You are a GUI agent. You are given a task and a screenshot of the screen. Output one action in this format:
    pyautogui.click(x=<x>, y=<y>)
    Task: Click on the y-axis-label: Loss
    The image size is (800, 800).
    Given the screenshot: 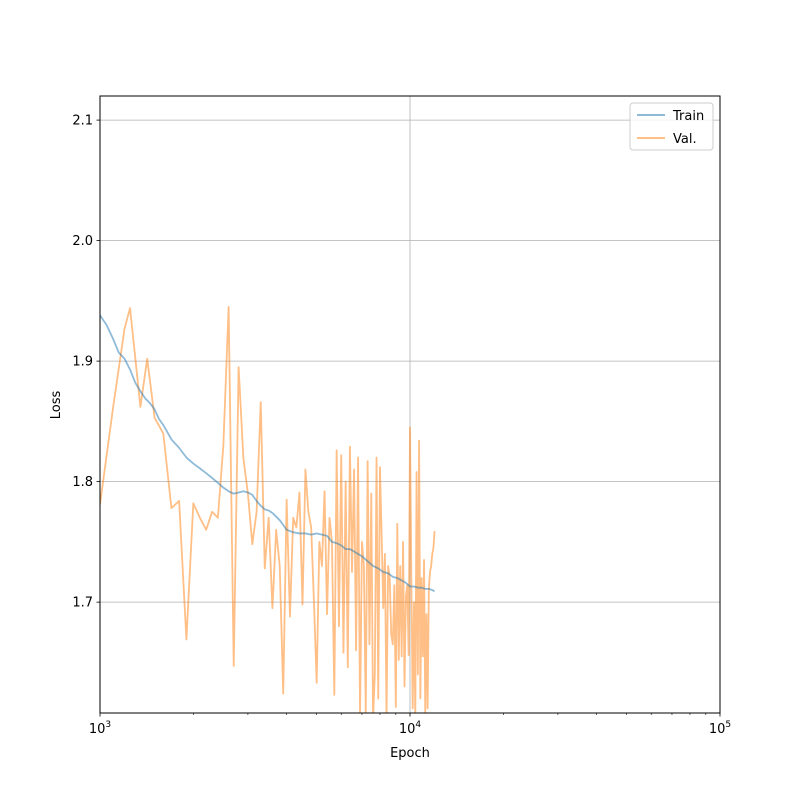 What is the action you would take?
    pyautogui.click(x=56, y=405)
    